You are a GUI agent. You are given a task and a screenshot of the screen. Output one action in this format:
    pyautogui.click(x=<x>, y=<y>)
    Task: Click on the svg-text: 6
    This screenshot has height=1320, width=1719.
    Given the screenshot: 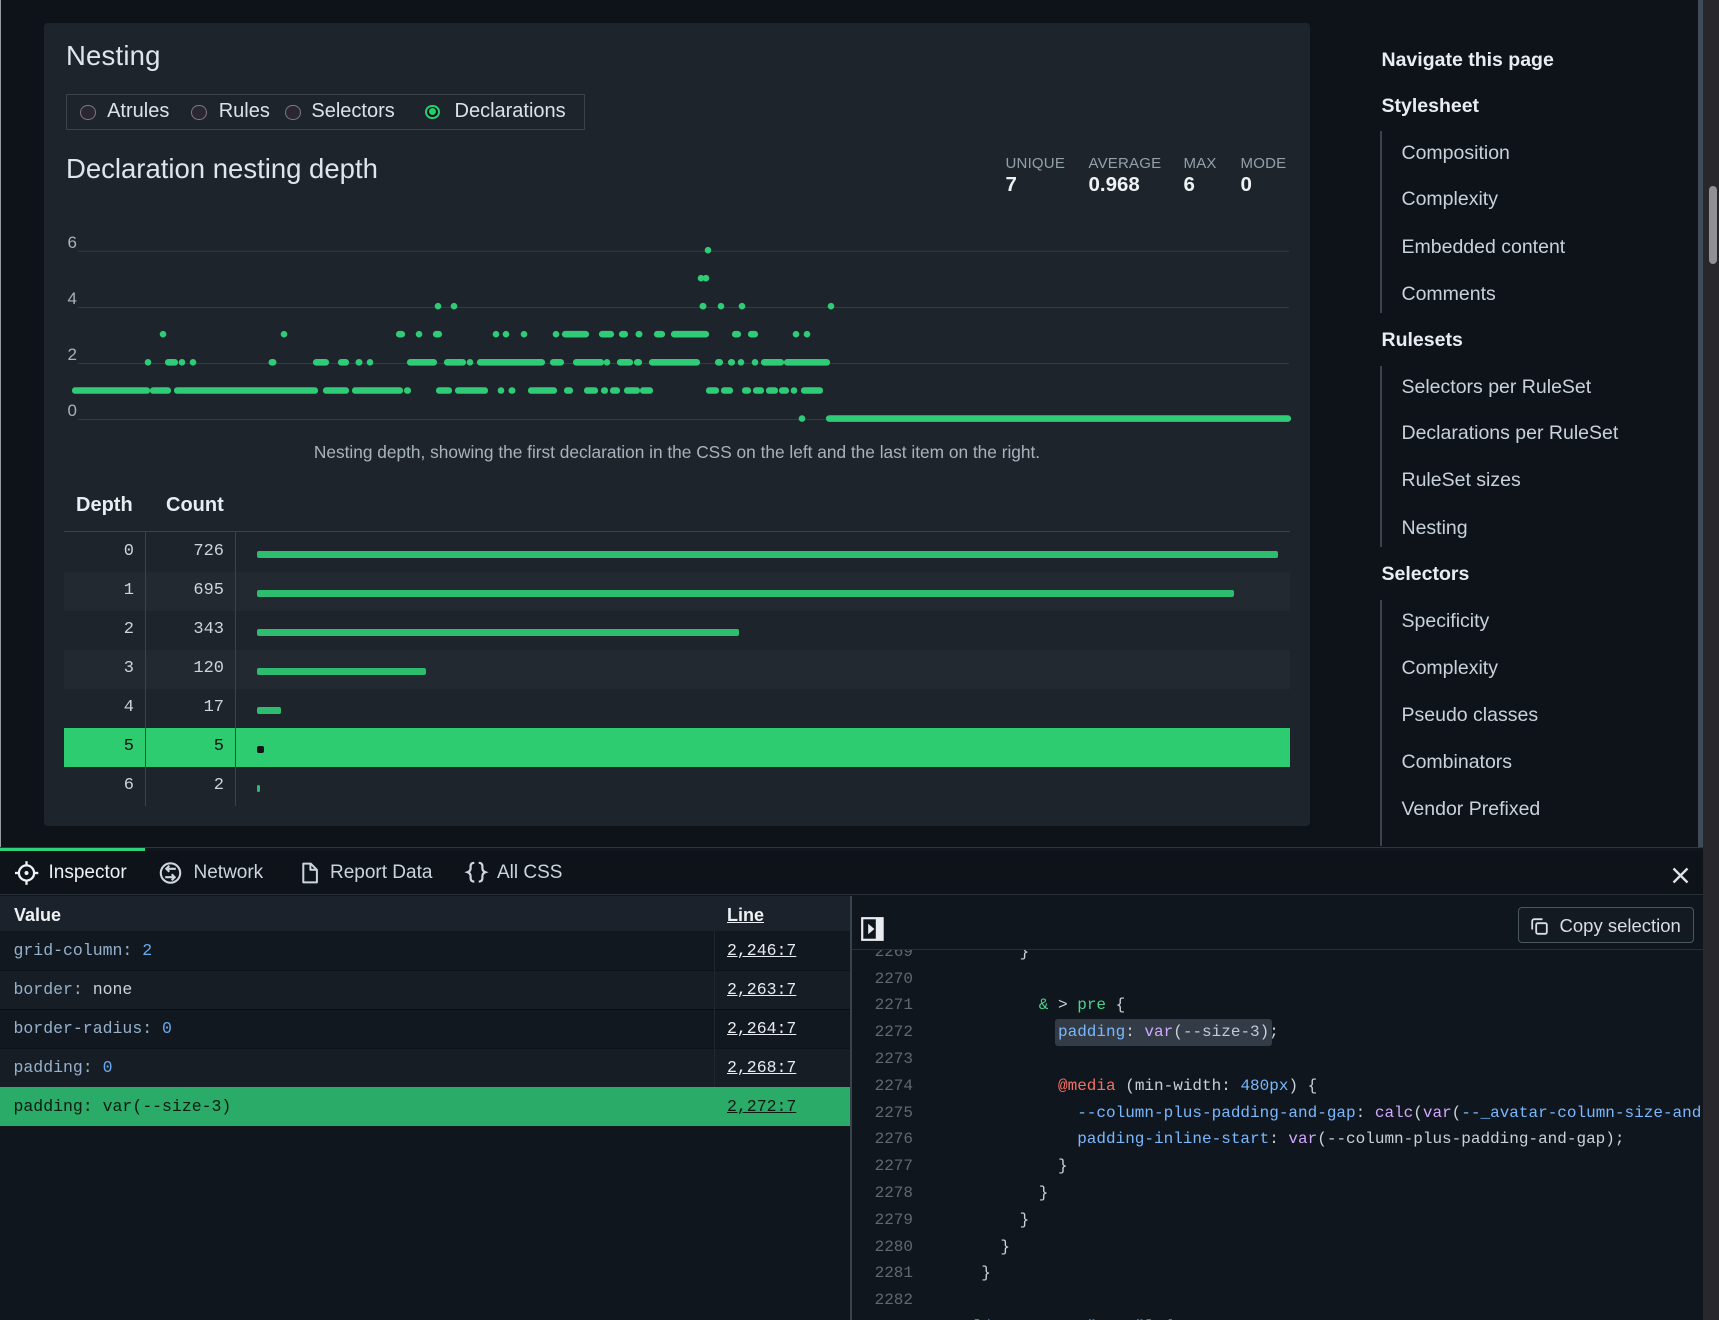 What is the action you would take?
    pyautogui.click(x=72, y=242)
    